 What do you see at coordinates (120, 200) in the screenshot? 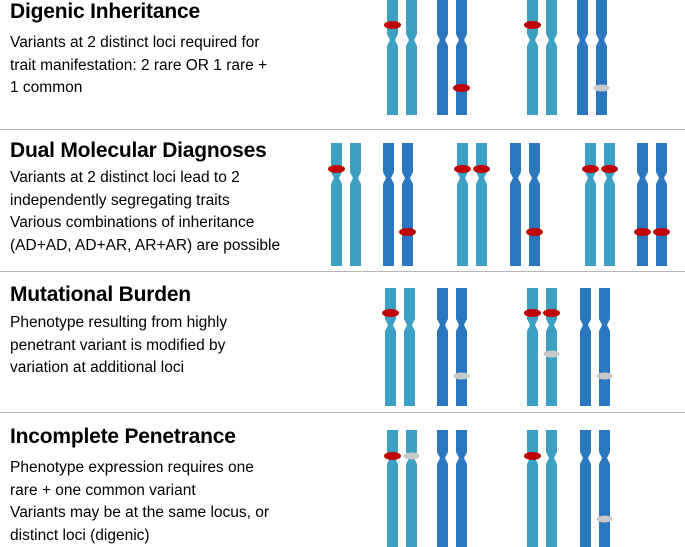
I see `description-line: independently segregating traits` at bounding box center [120, 200].